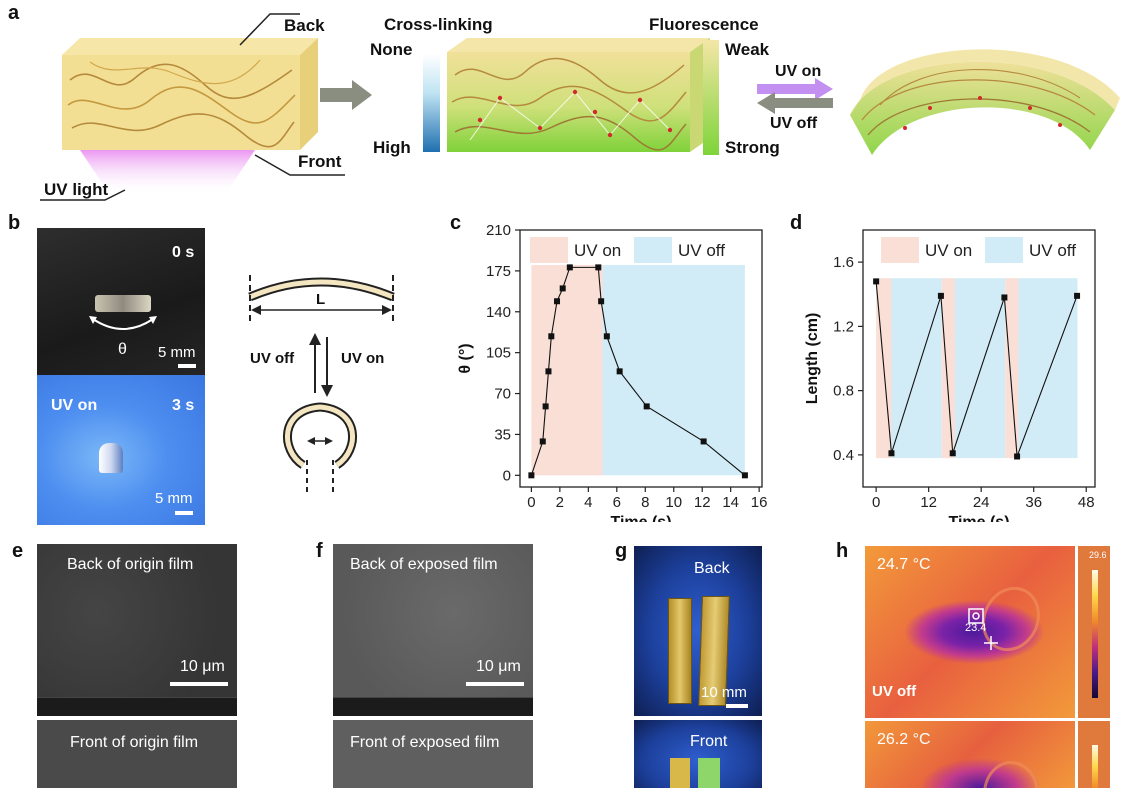 The image size is (1131, 788). I want to click on spot-marker-icon, so click(976, 616).